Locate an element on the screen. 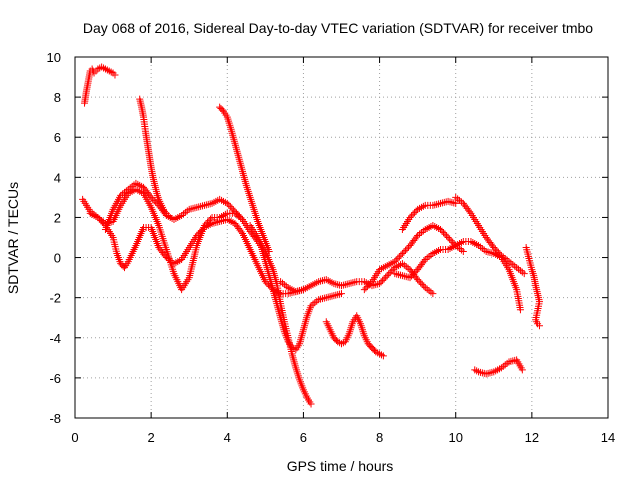 The height and width of the screenshot is (480, 640). y-tick-label: 8 is located at coordinates (57, 97).